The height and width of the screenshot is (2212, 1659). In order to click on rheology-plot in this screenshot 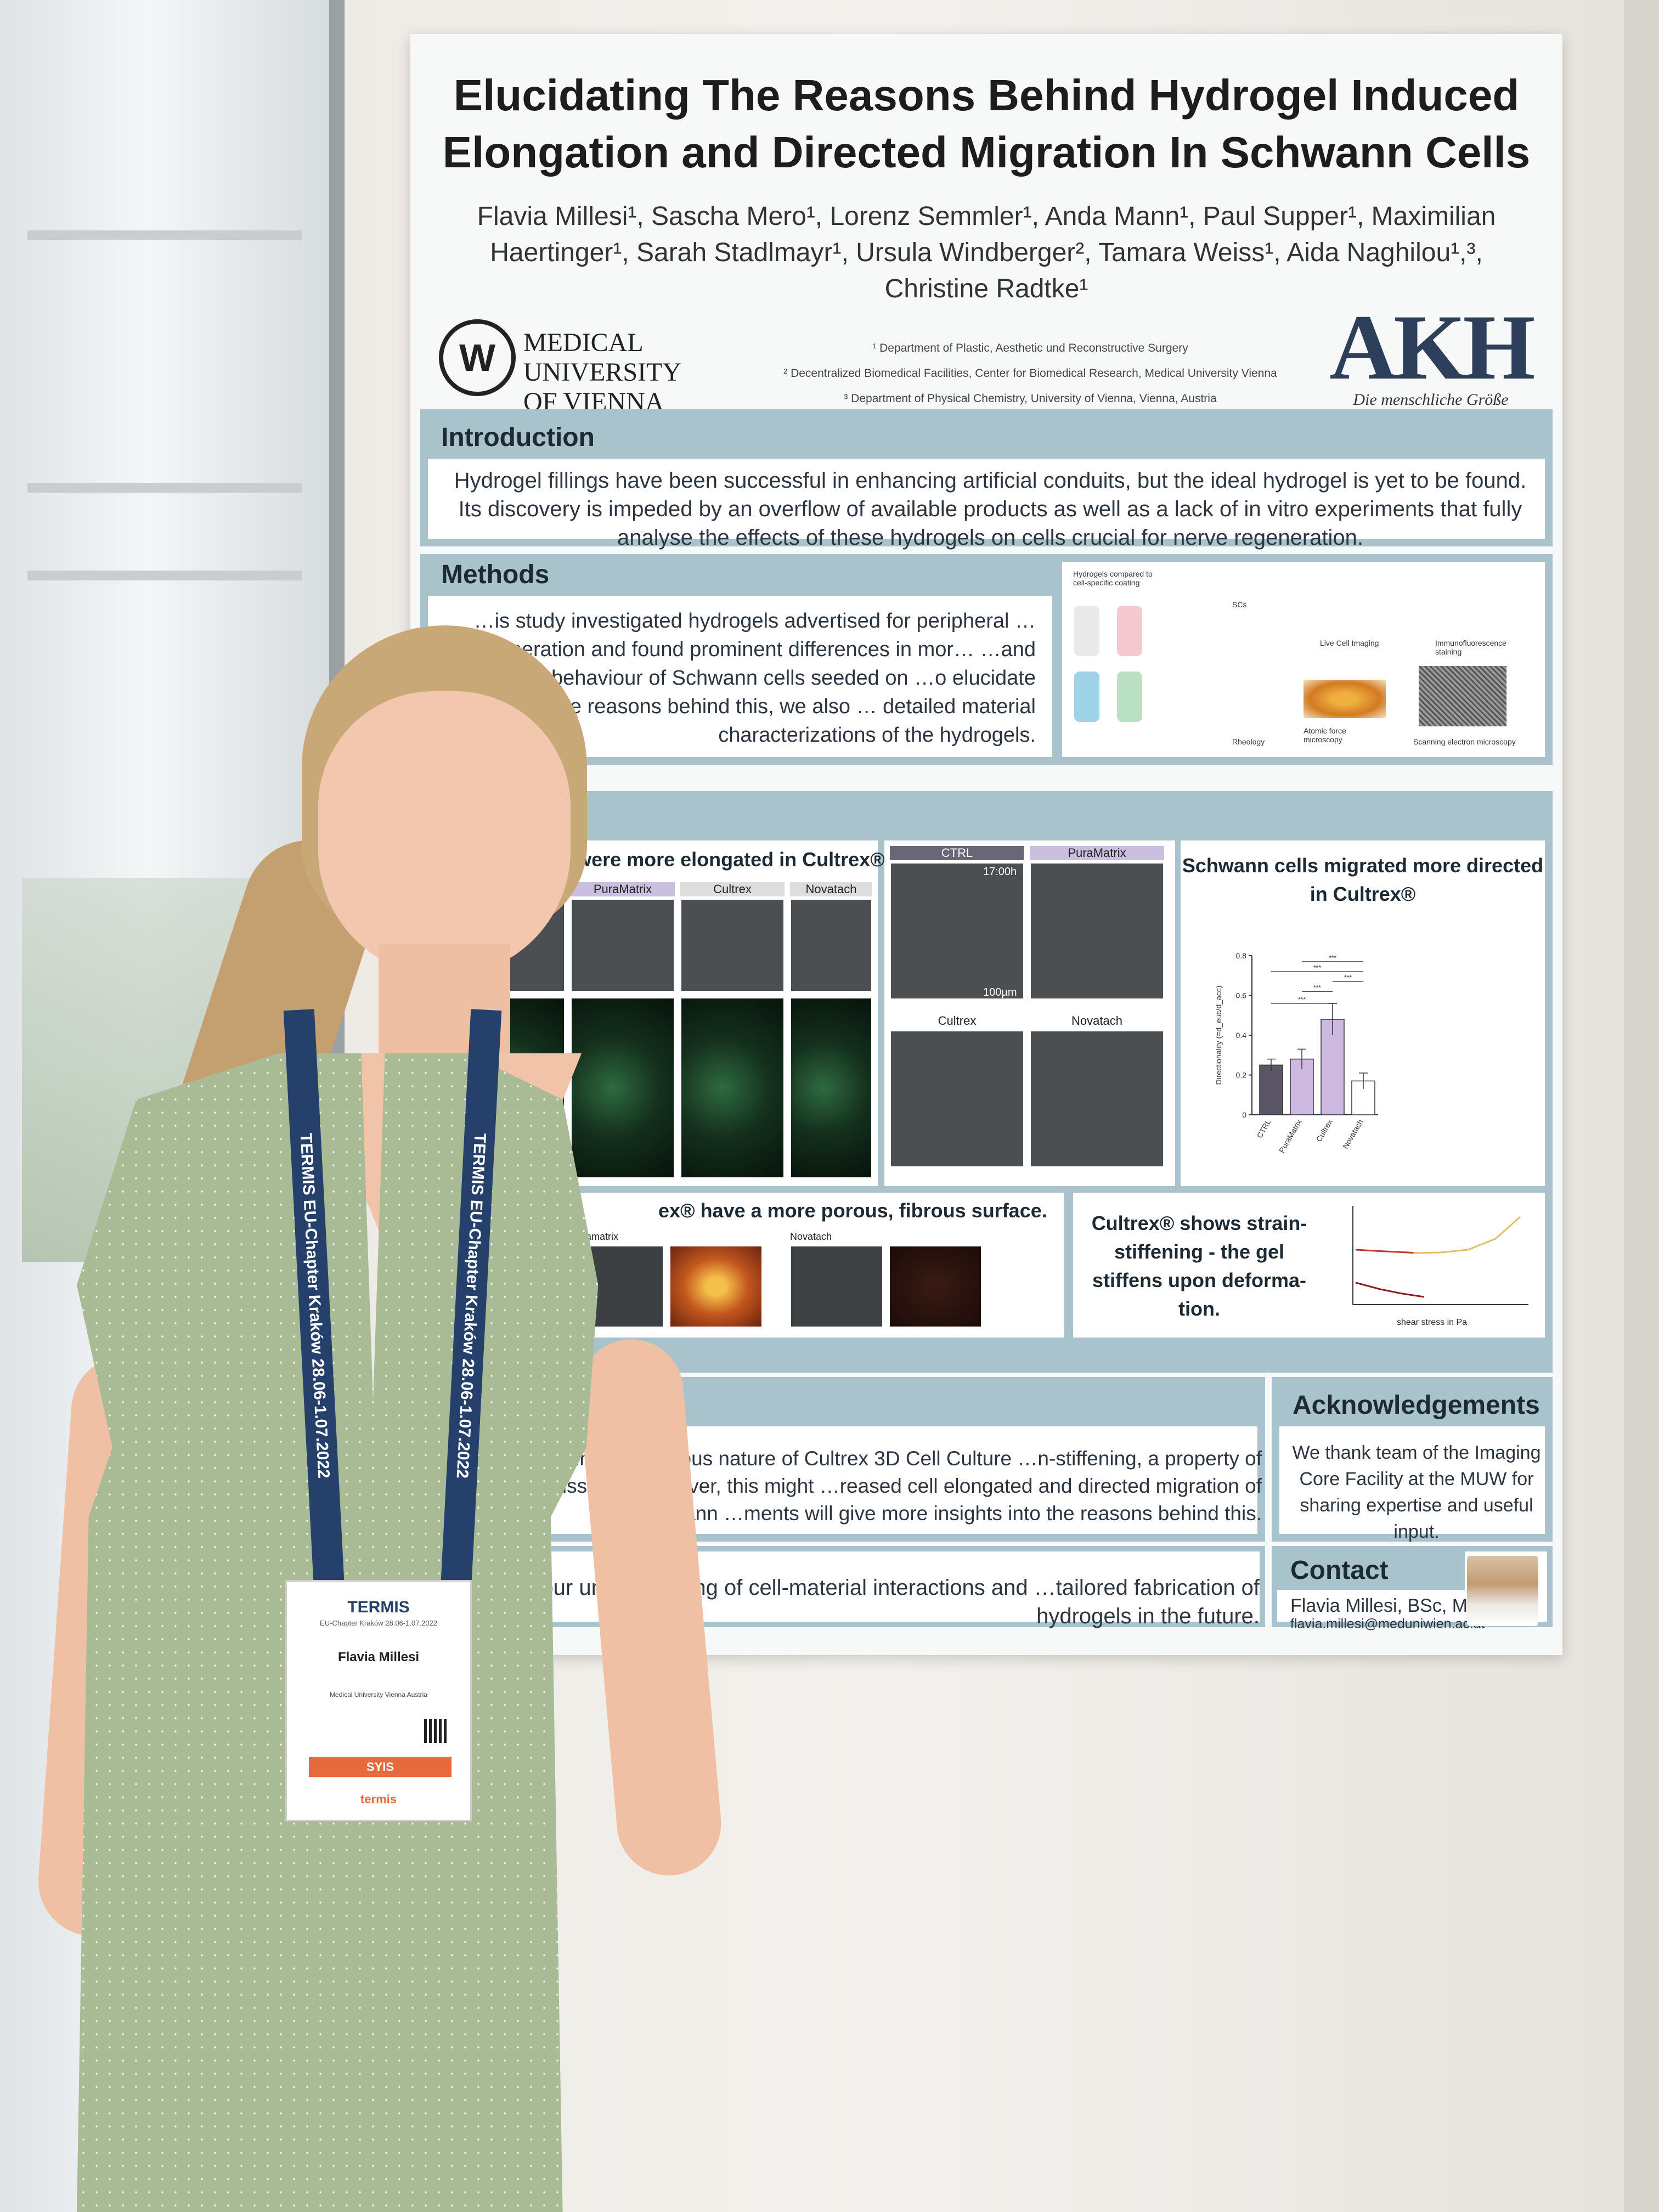, I will do `click(1440, 1255)`.